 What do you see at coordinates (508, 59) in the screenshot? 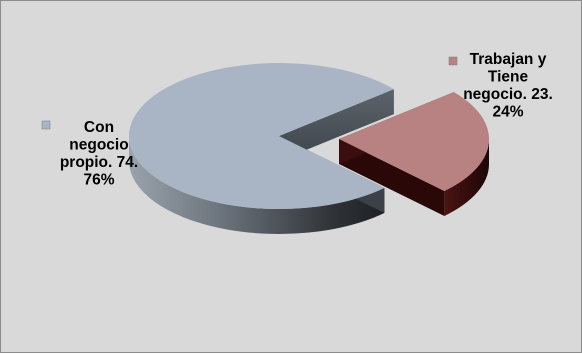
I see `data-label-line: Trabajan y` at bounding box center [508, 59].